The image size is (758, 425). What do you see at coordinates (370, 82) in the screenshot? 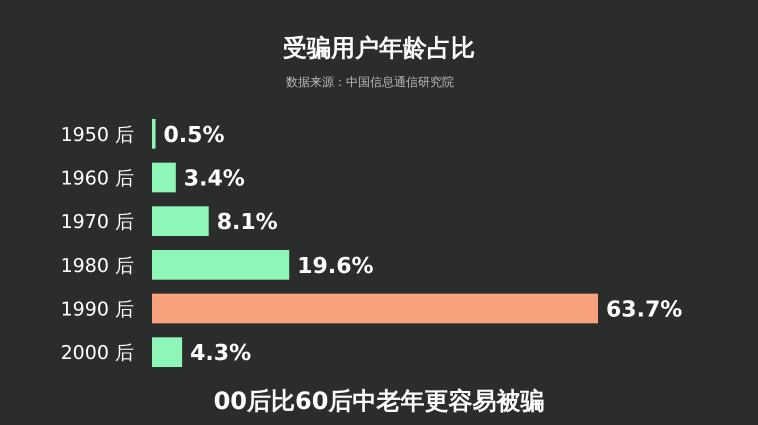
I see `chart-subtitle: 数据来源：中国信息通信研究院` at bounding box center [370, 82].